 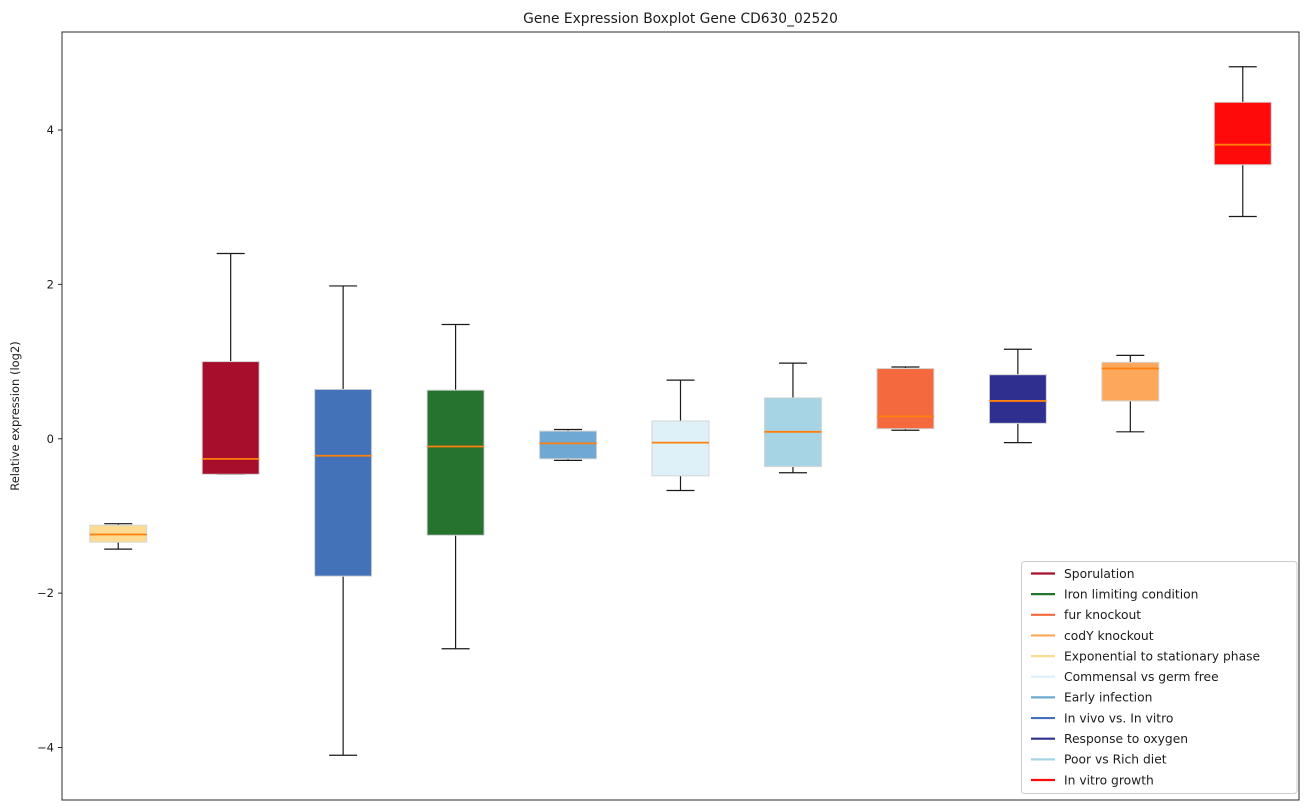 I want to click on box-in-vivo-vs-in-vitro, so click(x=343, y=520).